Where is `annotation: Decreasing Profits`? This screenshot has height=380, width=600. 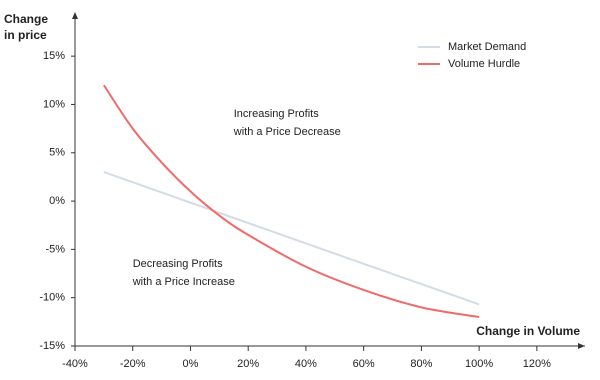
annotation: Decreasing Profits is located at coordinates (178, 264).